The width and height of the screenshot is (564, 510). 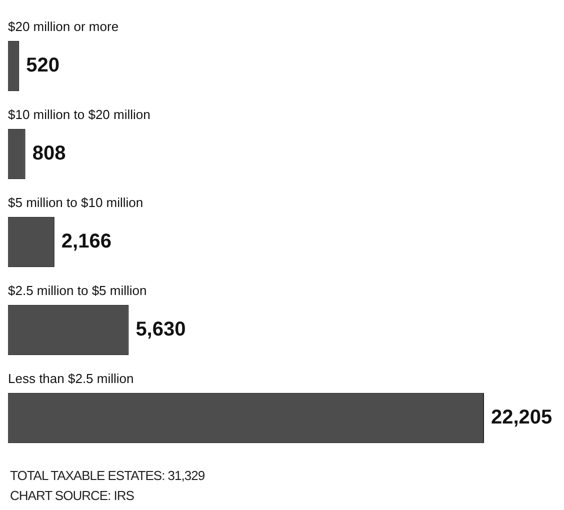 What do you see at coordinates (77, 290) in the screenshot?
I see `y-tick-label: $2.5 million to $5 million` at bounding box center [77, 290].